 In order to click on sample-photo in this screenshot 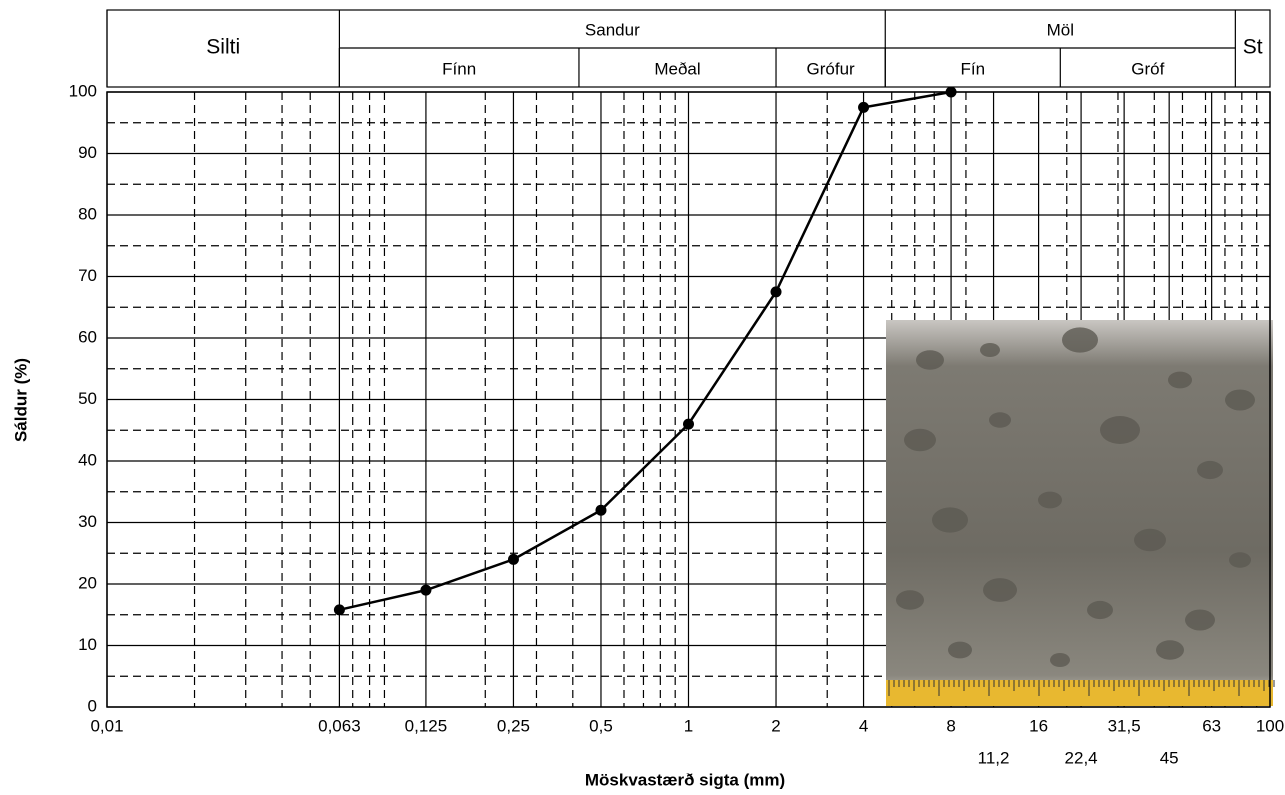, I will do `click(1080, 513)`.